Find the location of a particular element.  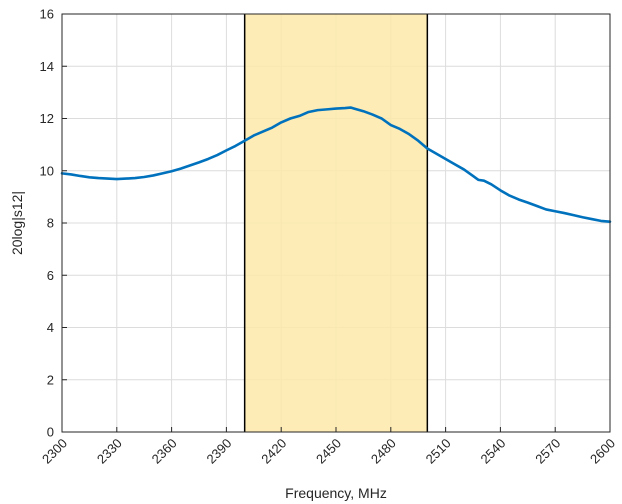

y-tick-label: 2 is located at coordinates (50, 379).